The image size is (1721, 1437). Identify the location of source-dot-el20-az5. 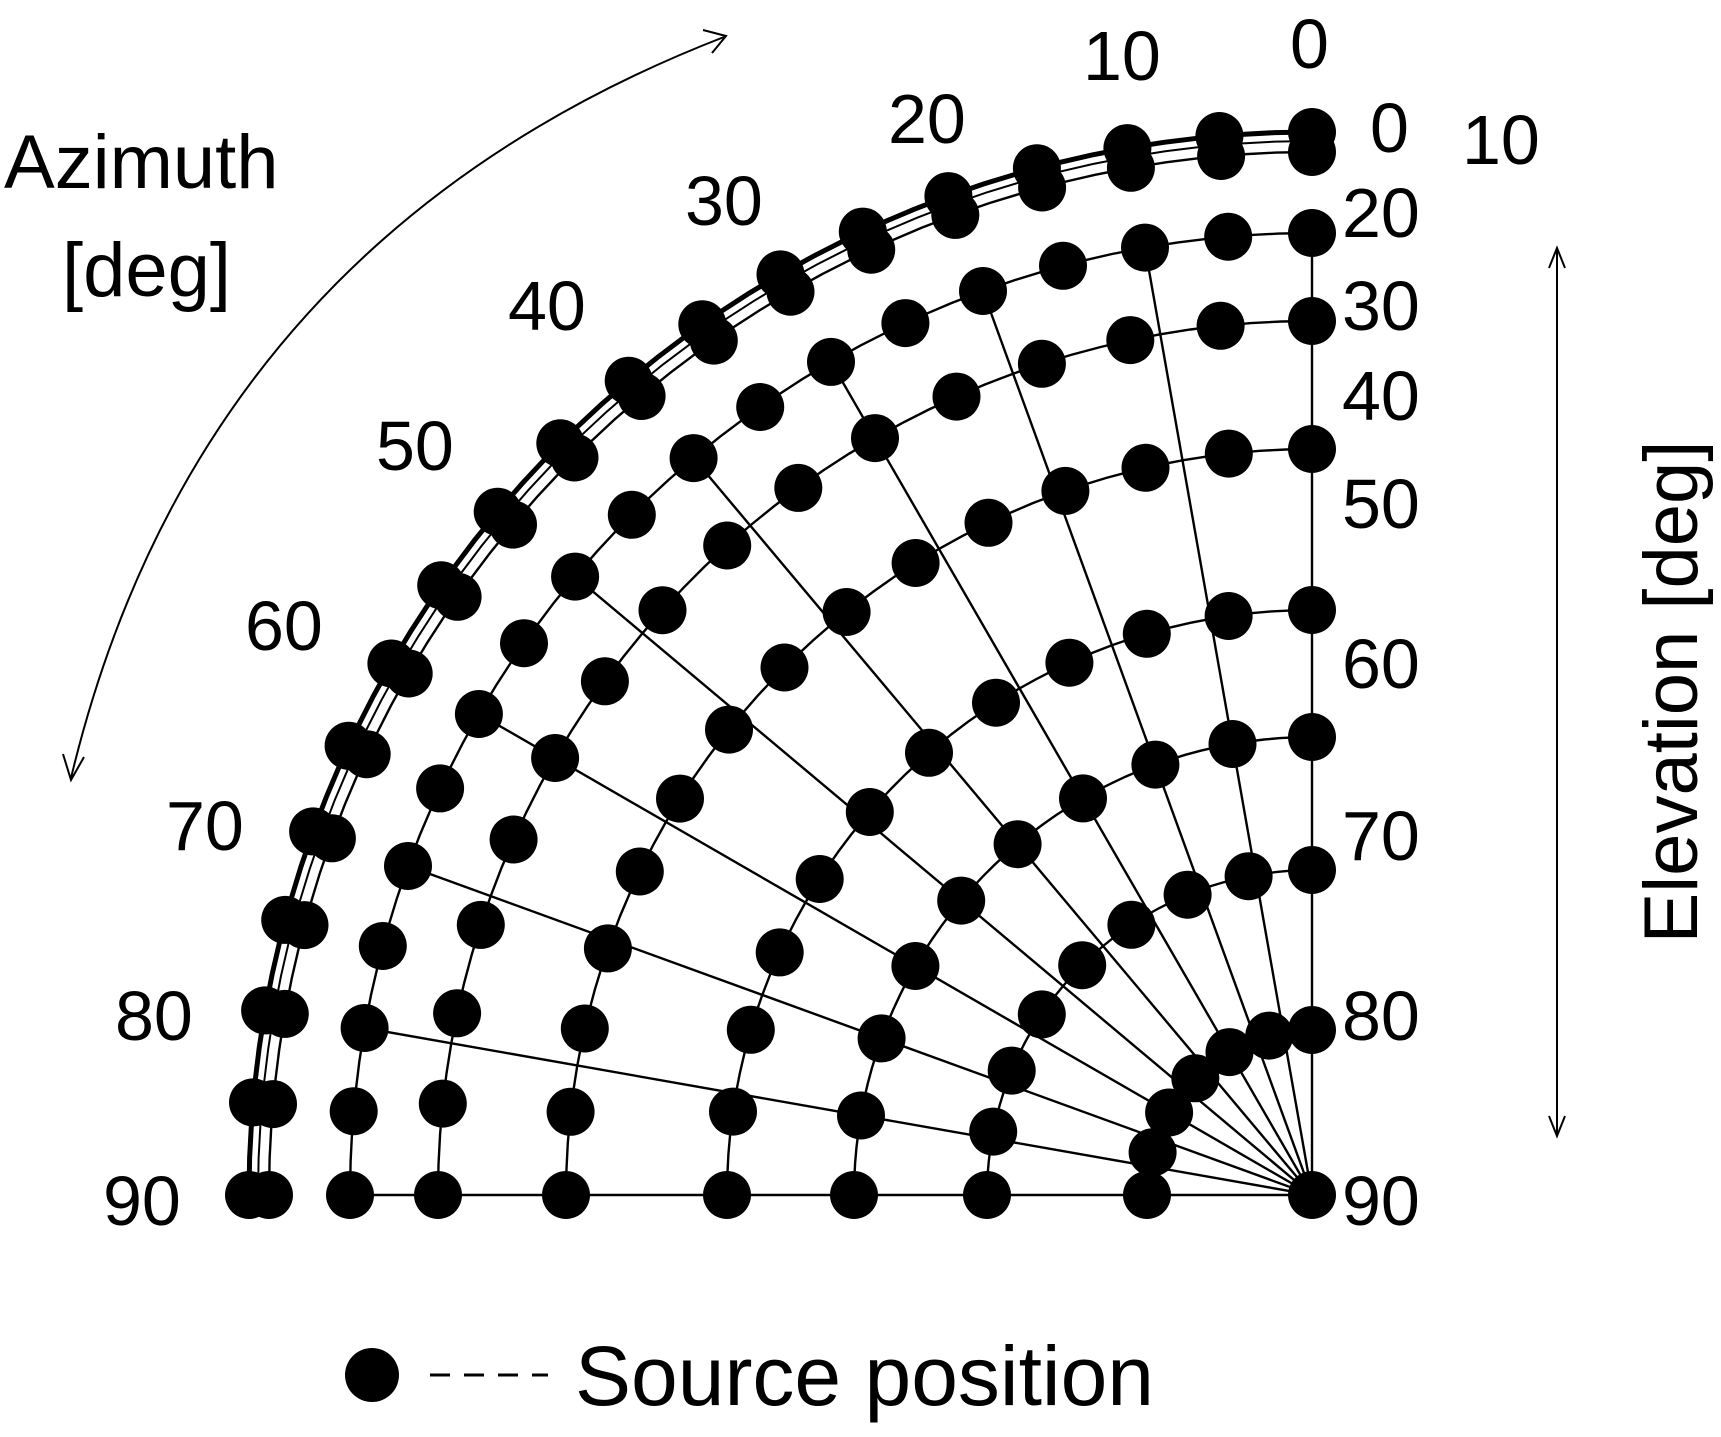
(1228, 236).